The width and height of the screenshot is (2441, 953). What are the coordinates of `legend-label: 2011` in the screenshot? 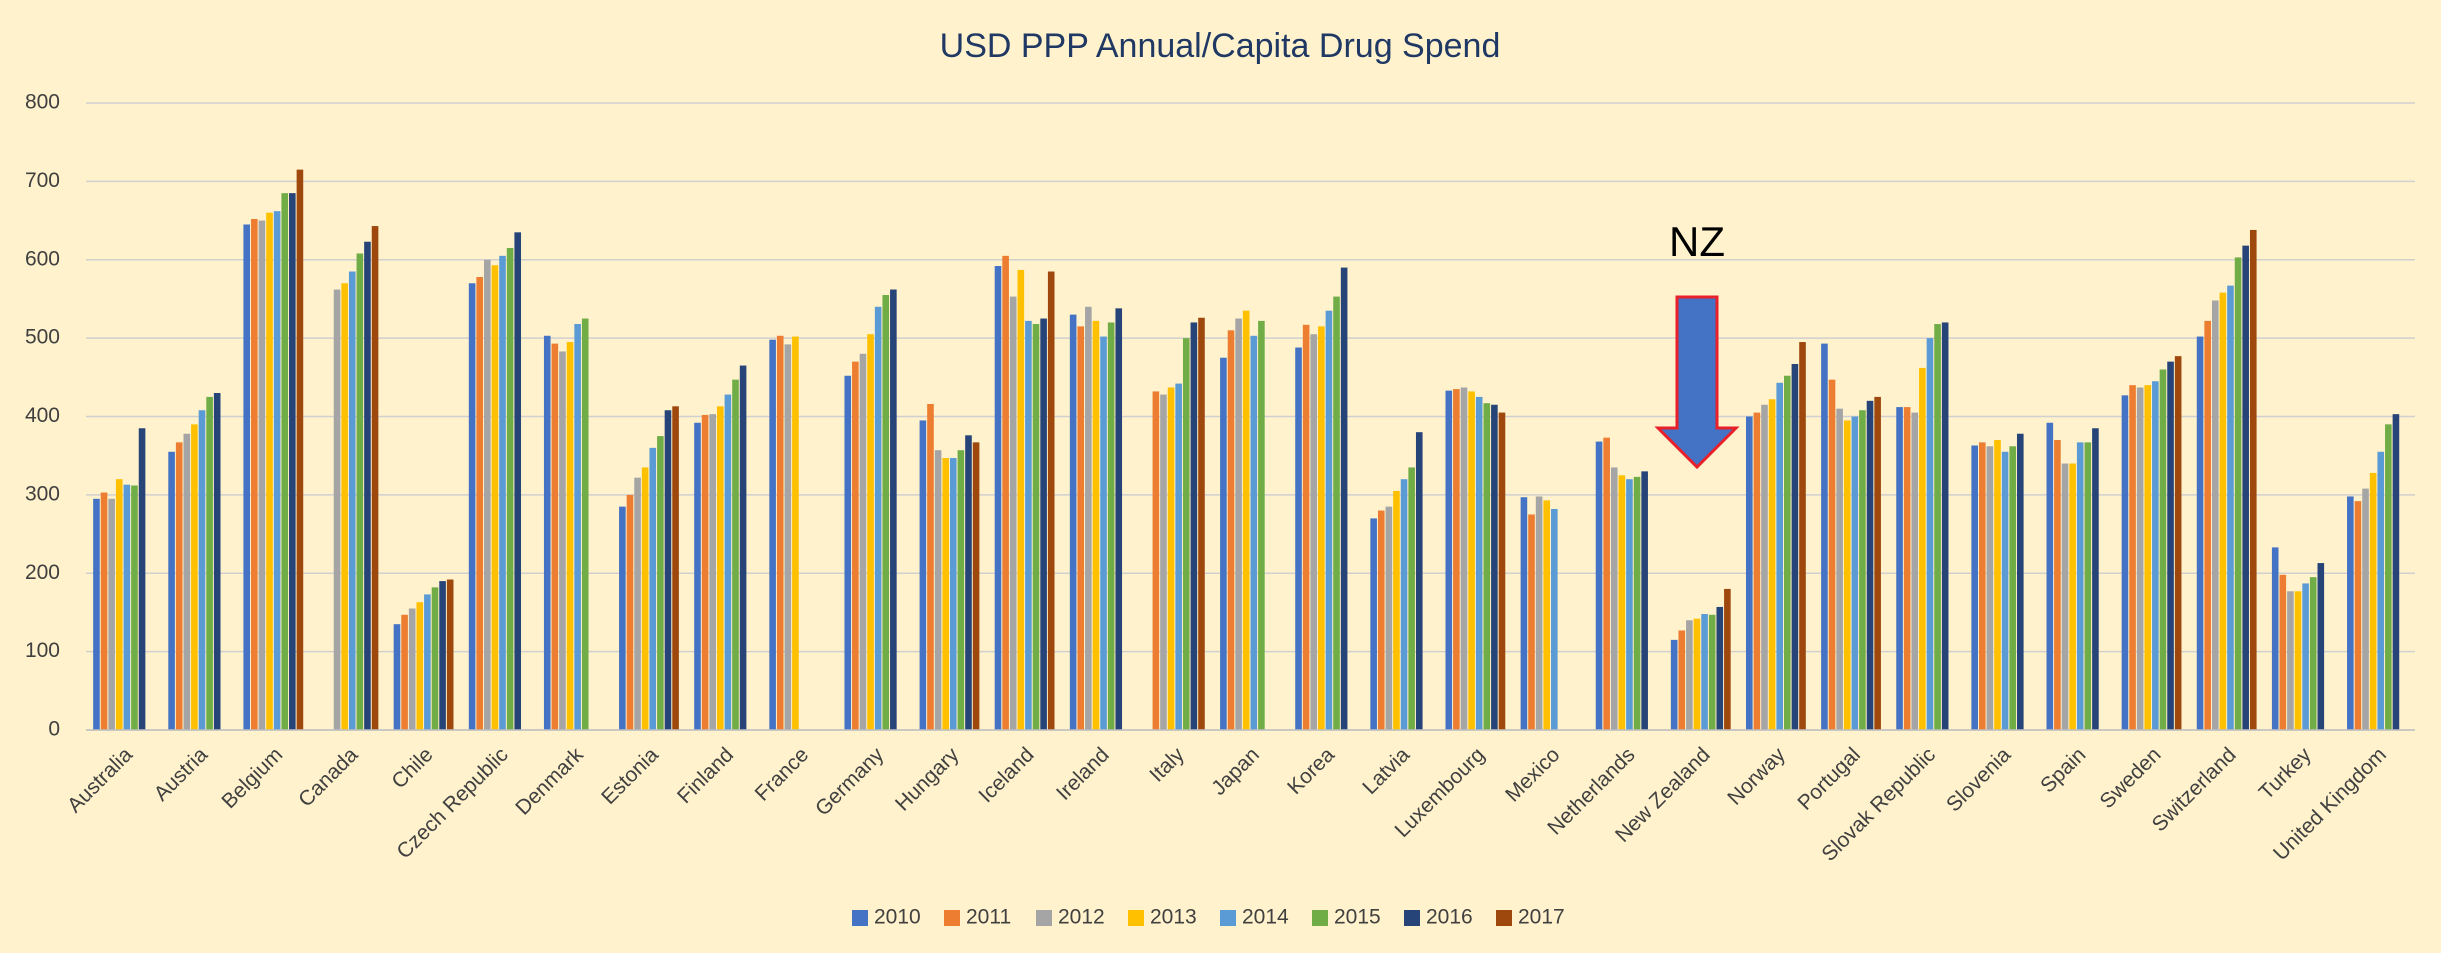 It's located at (988, 917).